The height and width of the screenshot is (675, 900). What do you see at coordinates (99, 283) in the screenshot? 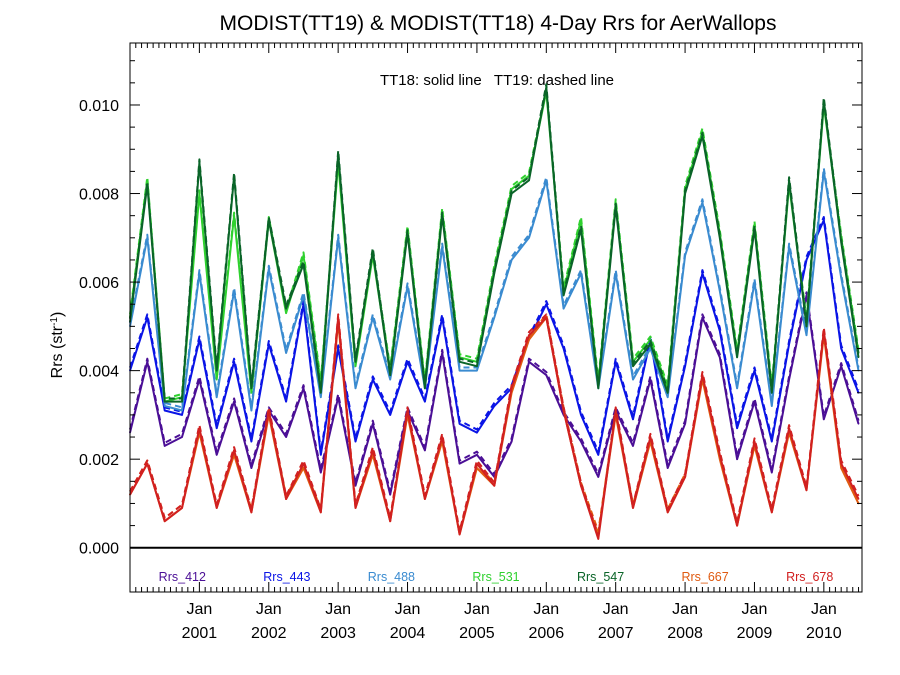
I see `y-tick-label: 0.006` at bounding box center [99, 283].